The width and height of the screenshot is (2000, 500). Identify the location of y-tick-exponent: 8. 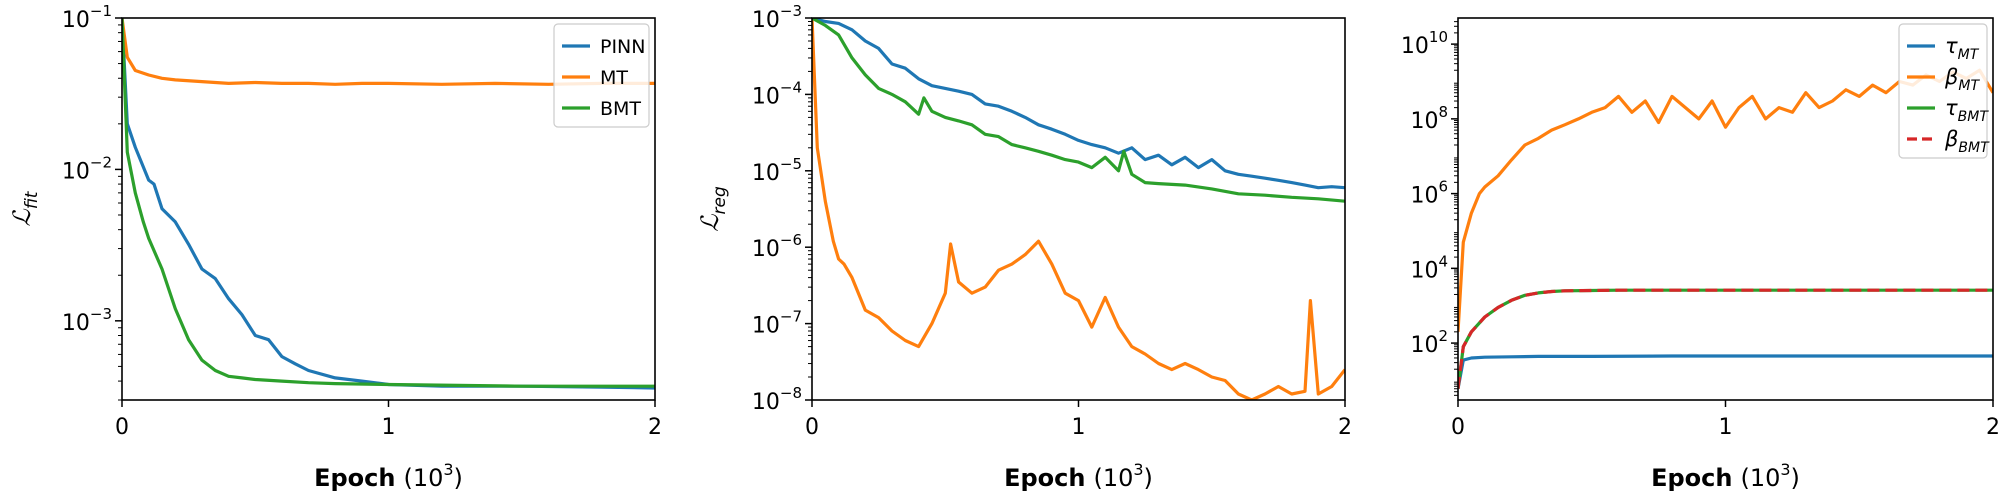
(1443, 112).